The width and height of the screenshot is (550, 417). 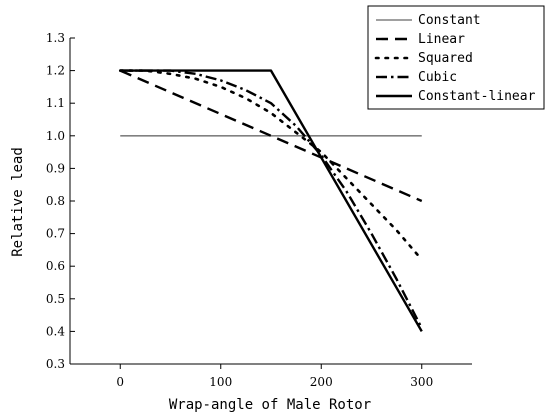 I want to click on y-tick-label: 1.3, so click(x=55, y=38).